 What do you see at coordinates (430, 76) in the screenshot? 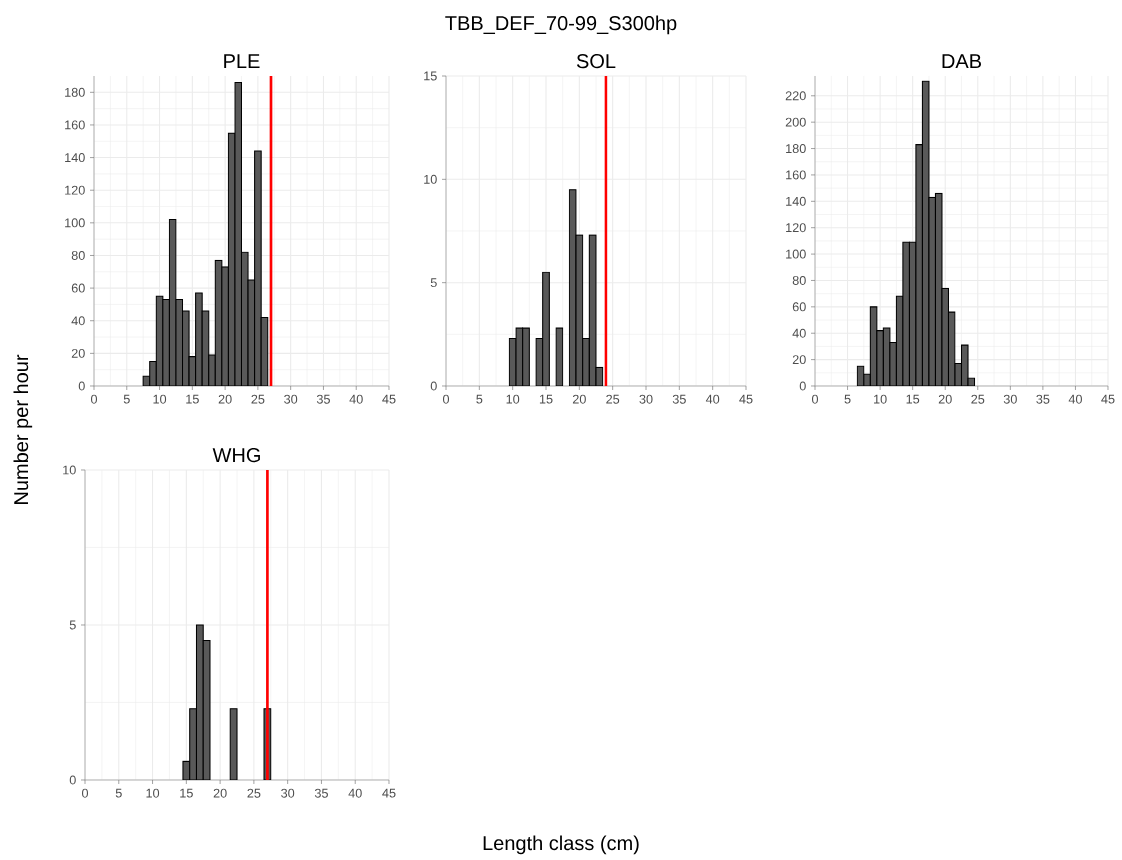
I see `y-tick-label: 15` at bounding box center [430, 76].